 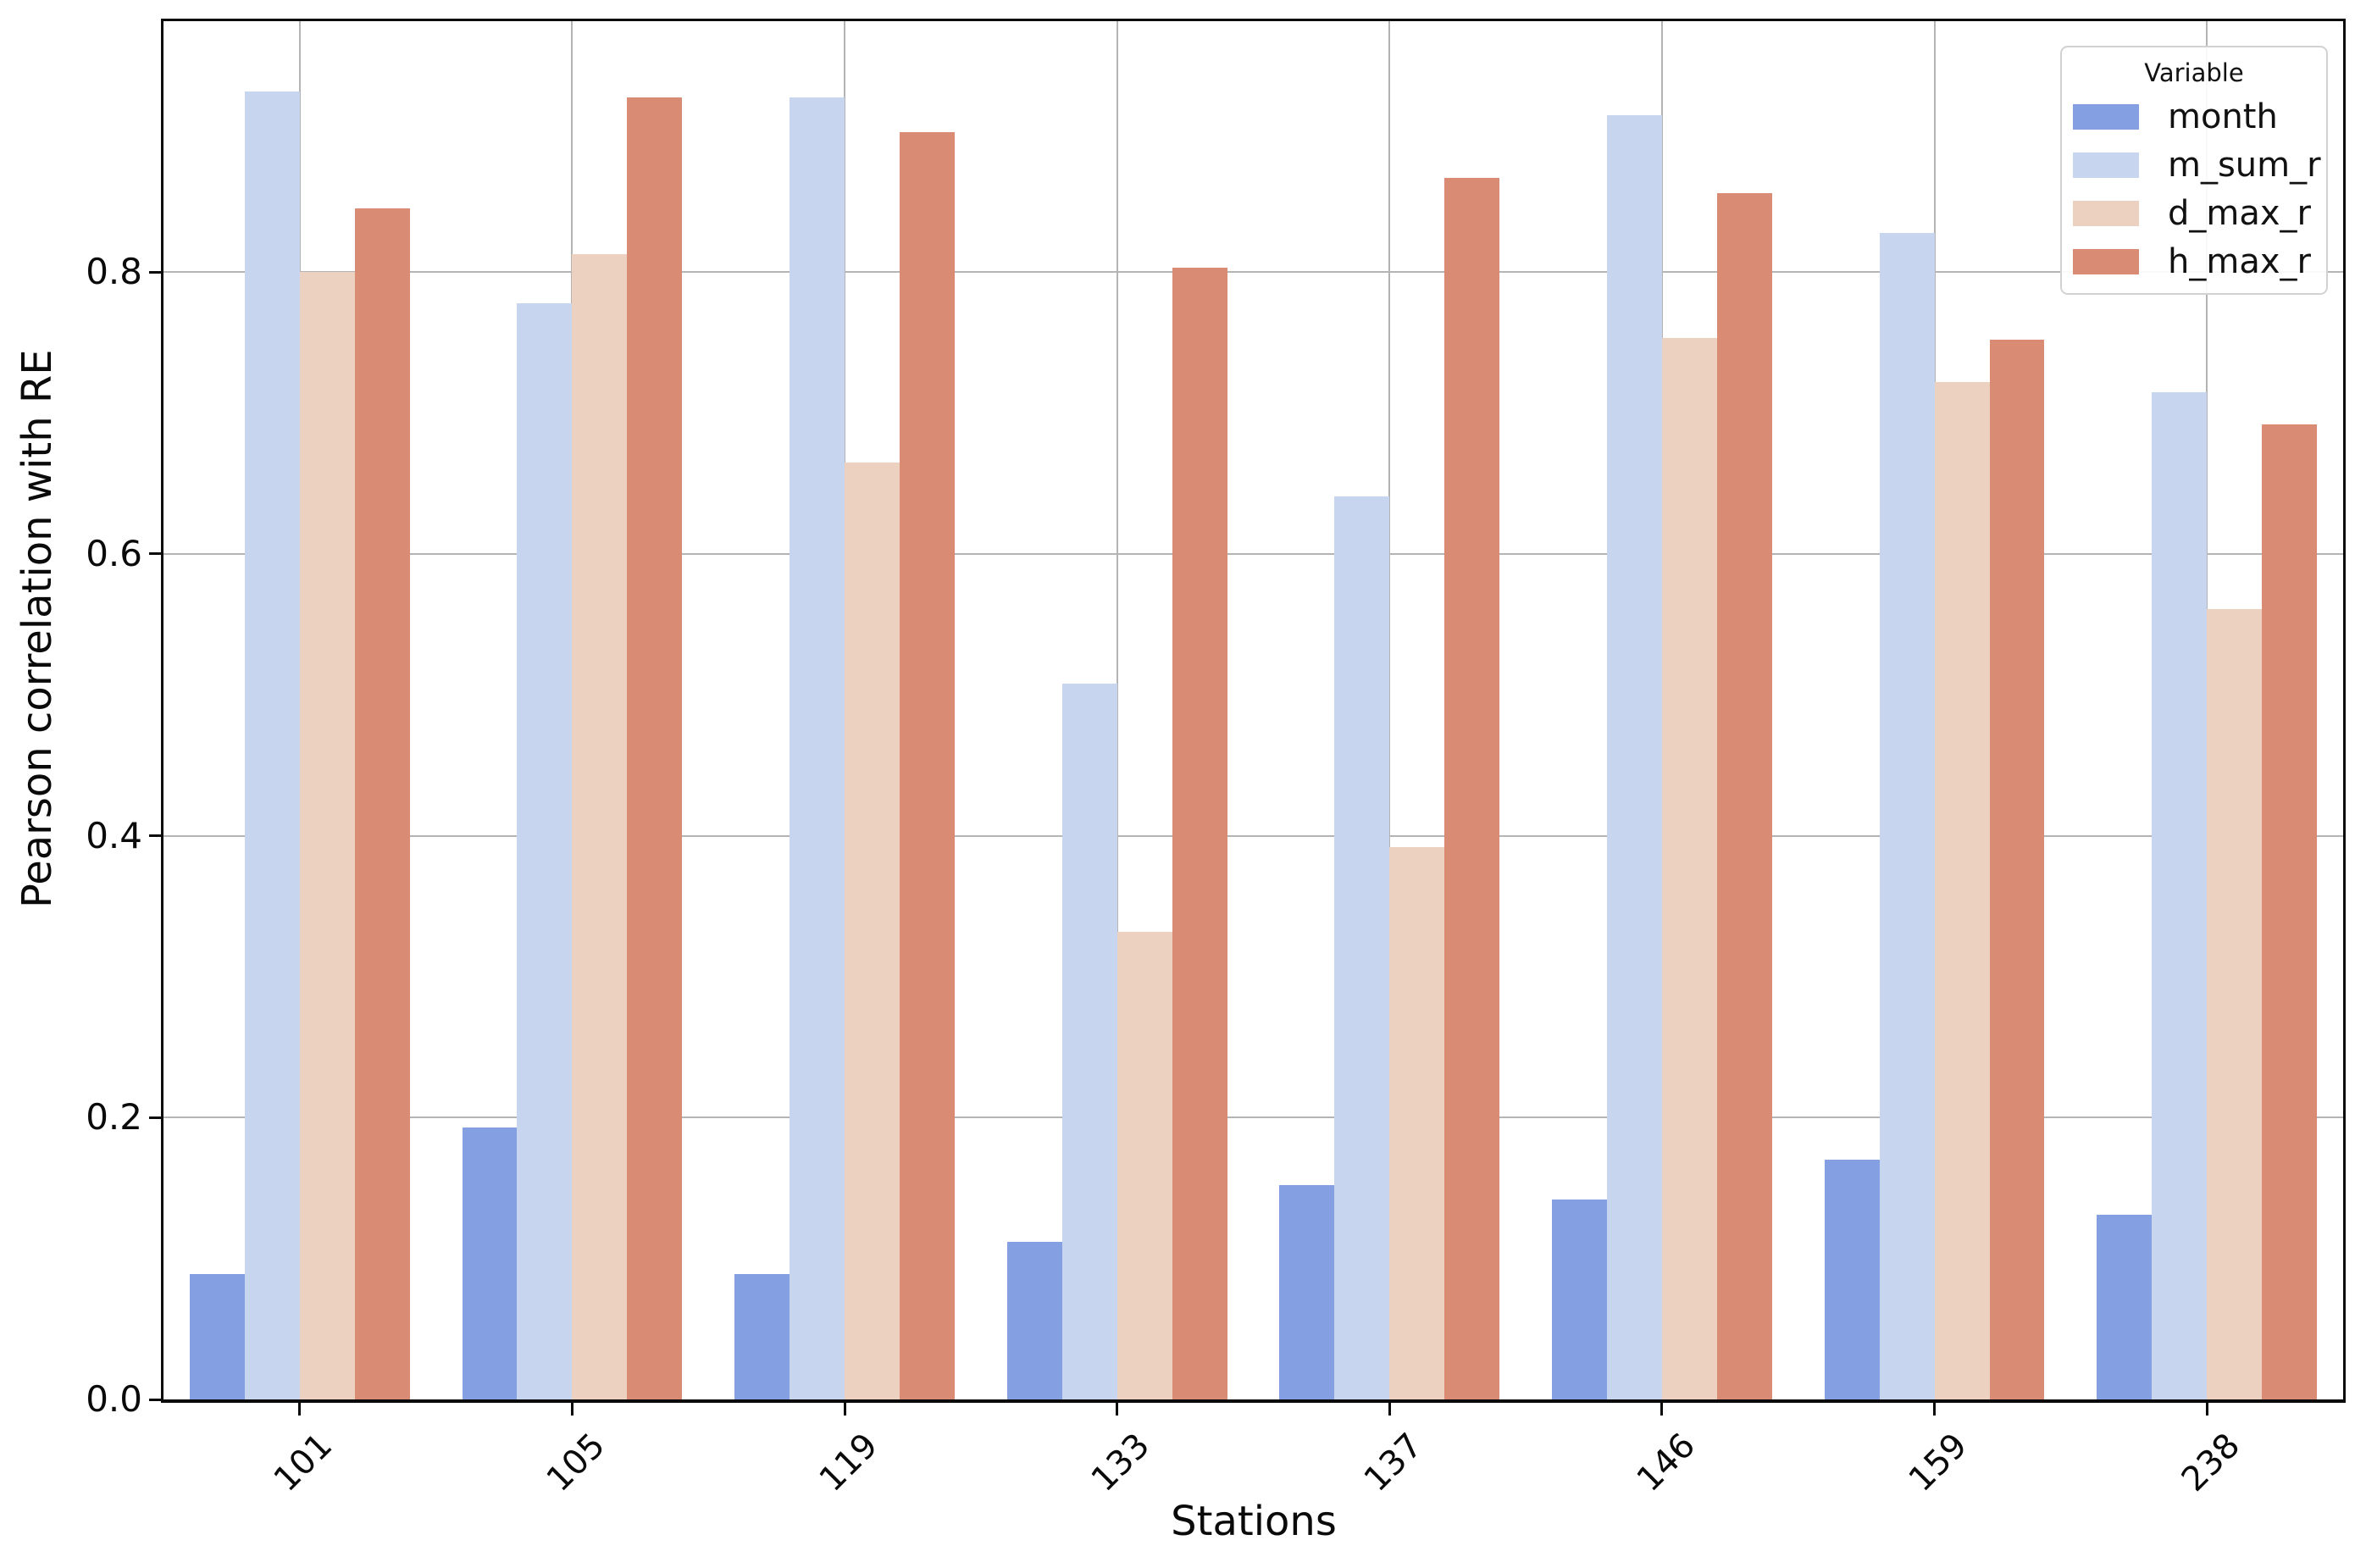 What do you see at coordinates (1253, 1117) in the screenshot?
I see `h-gridline-0.2` at bounding box center [1253, 1117].